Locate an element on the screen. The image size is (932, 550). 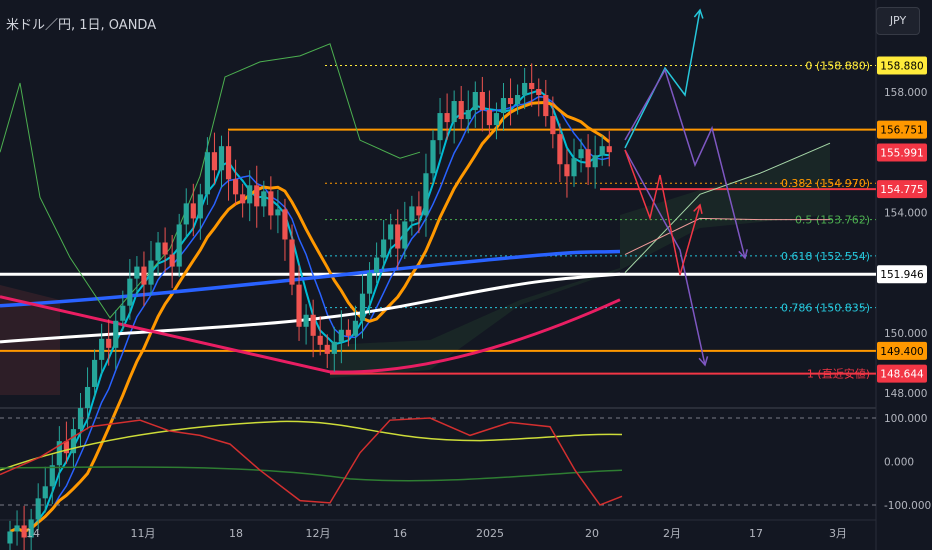
fib-label-0.382: 0.382 (154.970) is located at coordinates (825, 183).